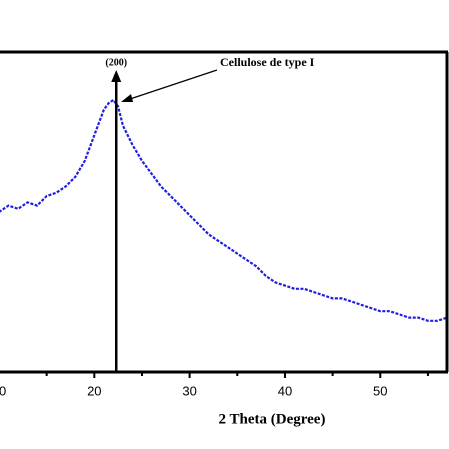 The height and width of the screenshot is (449, 449). What do you see at coordinates (3, 390) in the screenshot?
I see `x-tick-label: 10` at bounding box center [3, 390].